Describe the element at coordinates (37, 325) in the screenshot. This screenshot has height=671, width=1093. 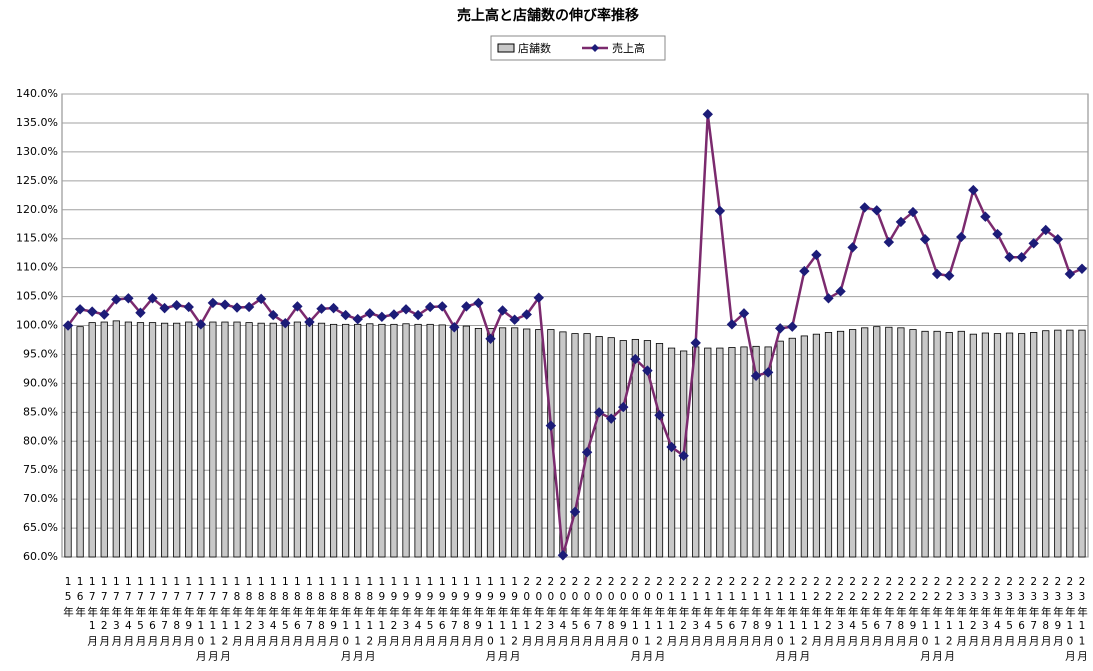
I see `y-tick-label: 100.0%` at that location.